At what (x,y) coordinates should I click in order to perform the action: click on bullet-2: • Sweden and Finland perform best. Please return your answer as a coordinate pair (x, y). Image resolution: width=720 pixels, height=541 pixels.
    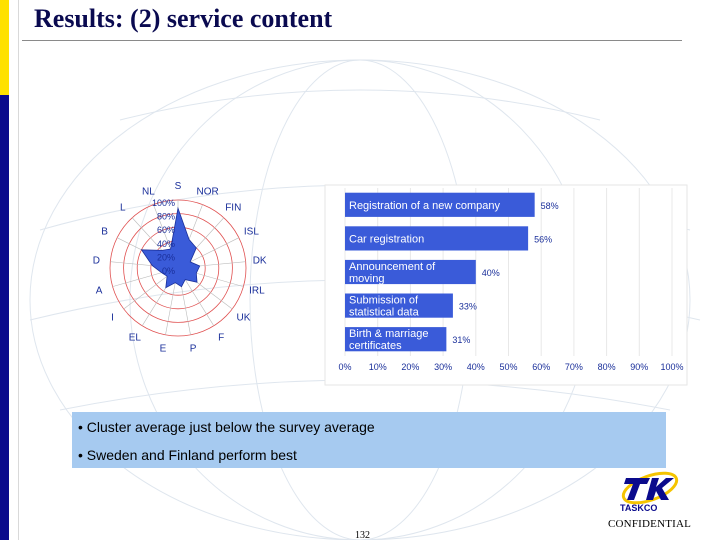
    Looking at the image, I should click on (187, 455).